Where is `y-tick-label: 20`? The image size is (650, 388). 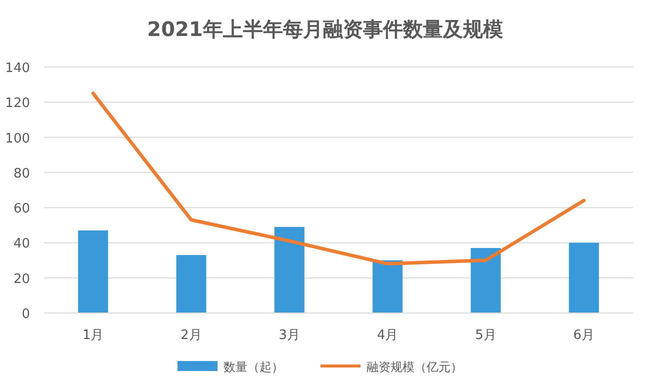
y-tick-label: 20 is located at coordinates (21, 279).